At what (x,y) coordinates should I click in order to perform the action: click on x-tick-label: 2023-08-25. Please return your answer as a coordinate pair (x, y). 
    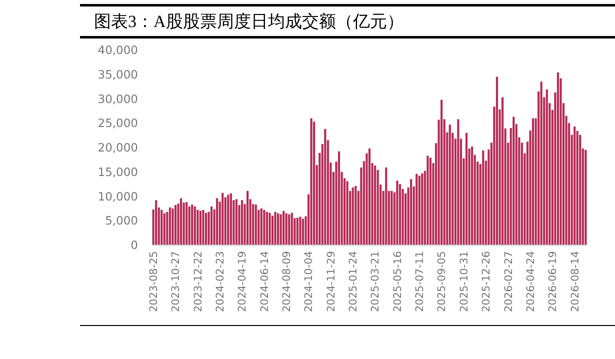
    Looking at the image, I should click on (154, 281).